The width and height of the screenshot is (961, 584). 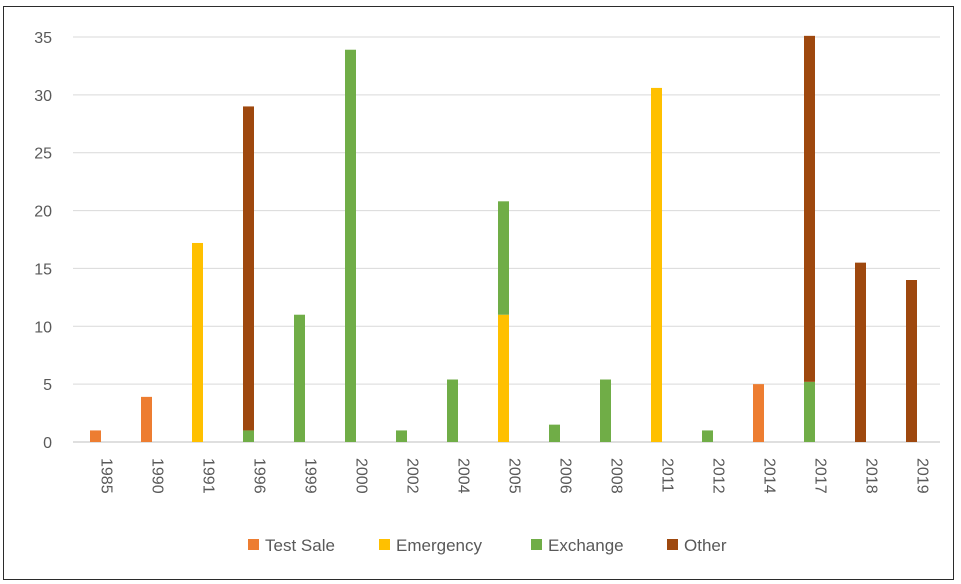 What do you see at coordinates (43, 212) in the screenshot?
I see `y-tick-label: 20` at bounding box center [43, 212].